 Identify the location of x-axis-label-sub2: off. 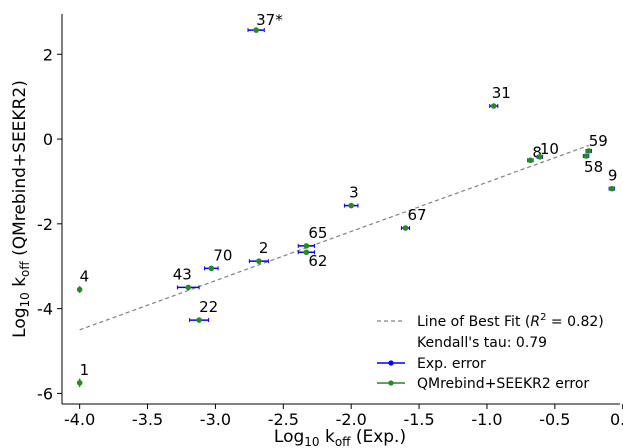
(343, 441).